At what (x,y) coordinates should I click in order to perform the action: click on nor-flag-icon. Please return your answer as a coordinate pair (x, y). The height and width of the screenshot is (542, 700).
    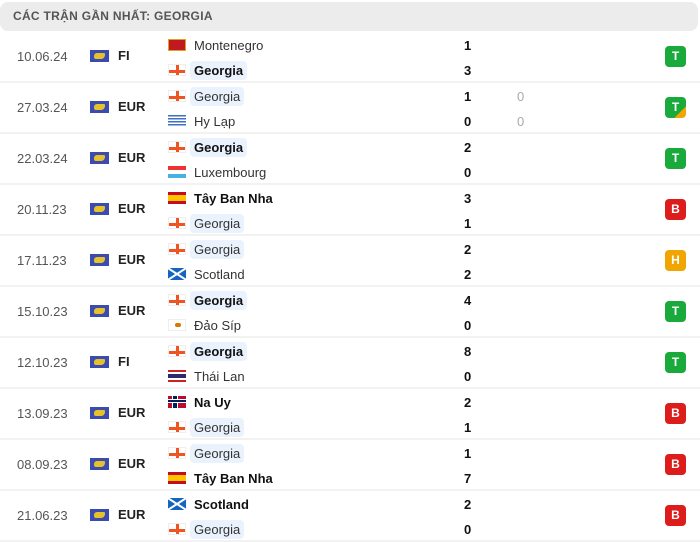
    Looking at the image, I should click on (177, 402).